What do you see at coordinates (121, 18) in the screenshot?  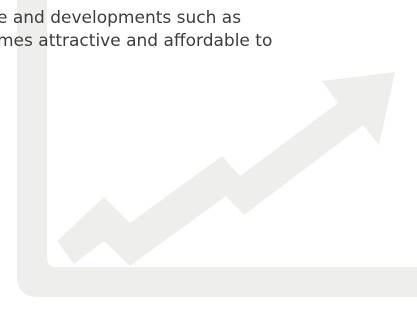 I see `body-text-line-1: e and developments such as` at bounding box center [121, 18].